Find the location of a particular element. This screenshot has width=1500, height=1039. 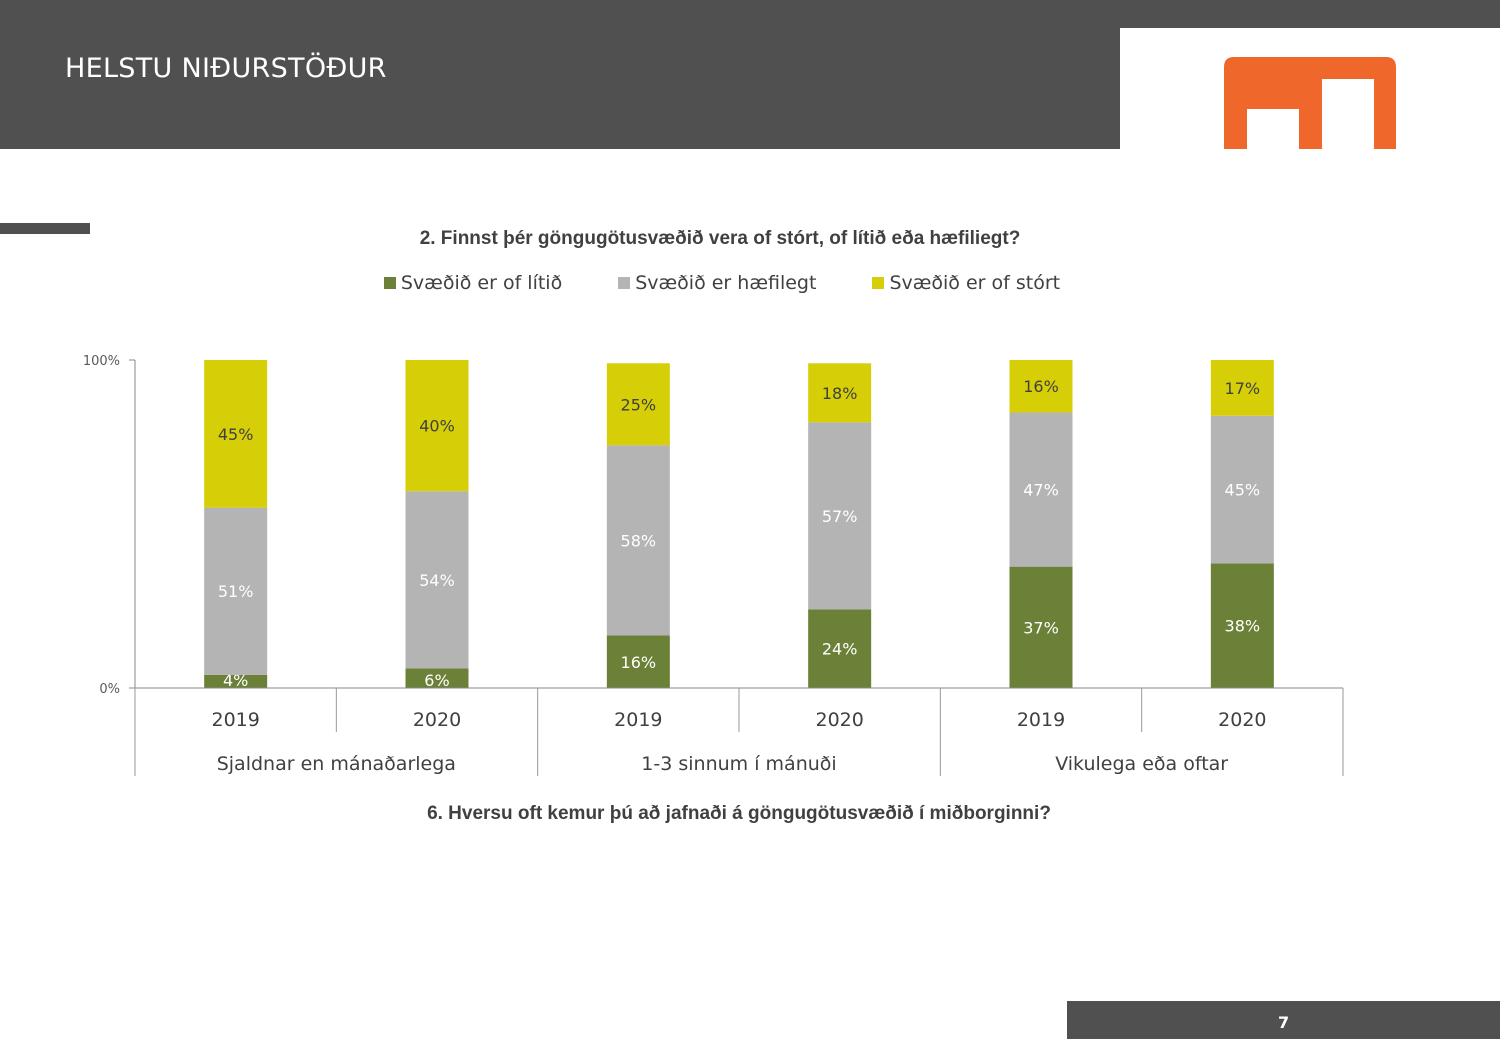

data-label: 25% is located at coordinates (639, 404).